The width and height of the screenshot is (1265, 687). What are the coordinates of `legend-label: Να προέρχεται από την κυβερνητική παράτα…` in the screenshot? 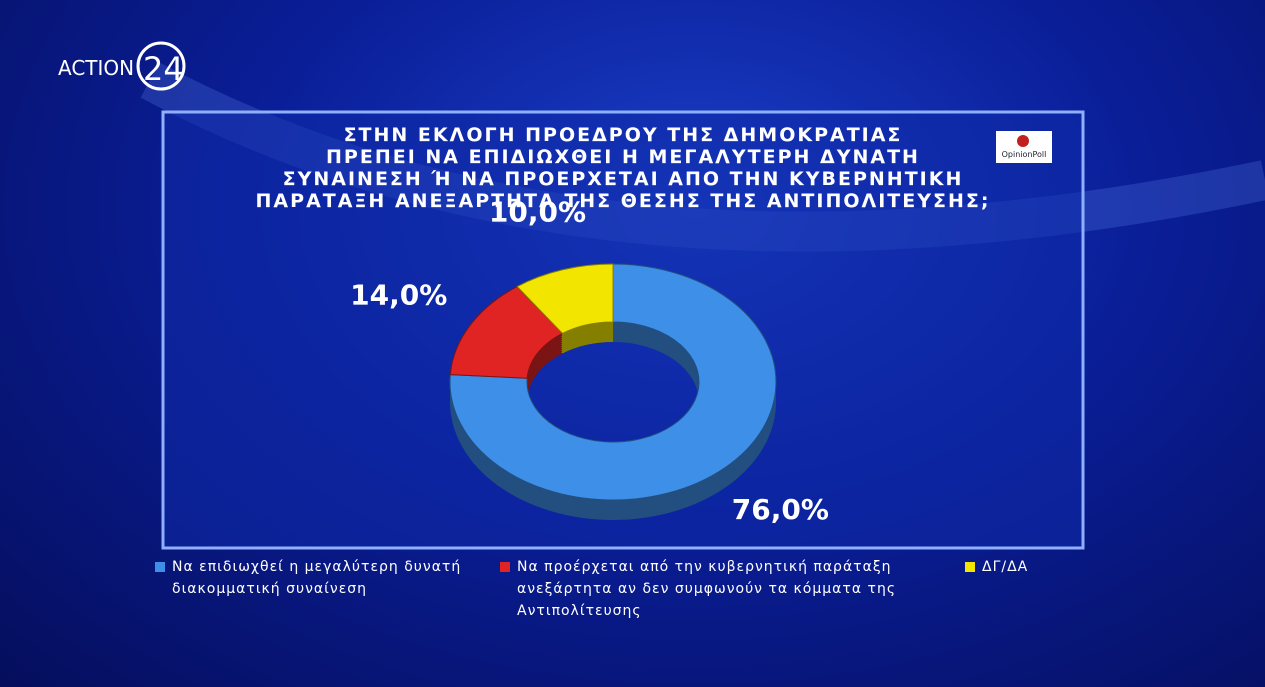 It's located at (707, 589).